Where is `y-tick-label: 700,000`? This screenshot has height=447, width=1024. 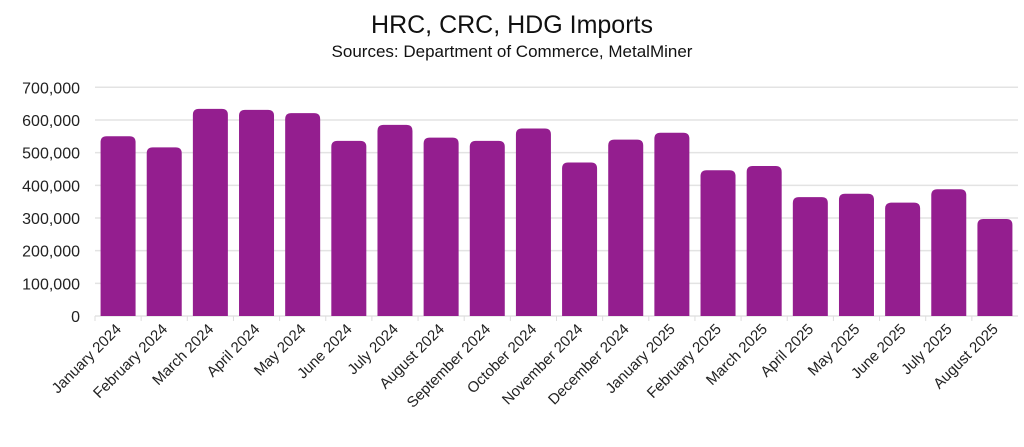 y-tick-label: 700,000 is located at coordinates (51, 88).